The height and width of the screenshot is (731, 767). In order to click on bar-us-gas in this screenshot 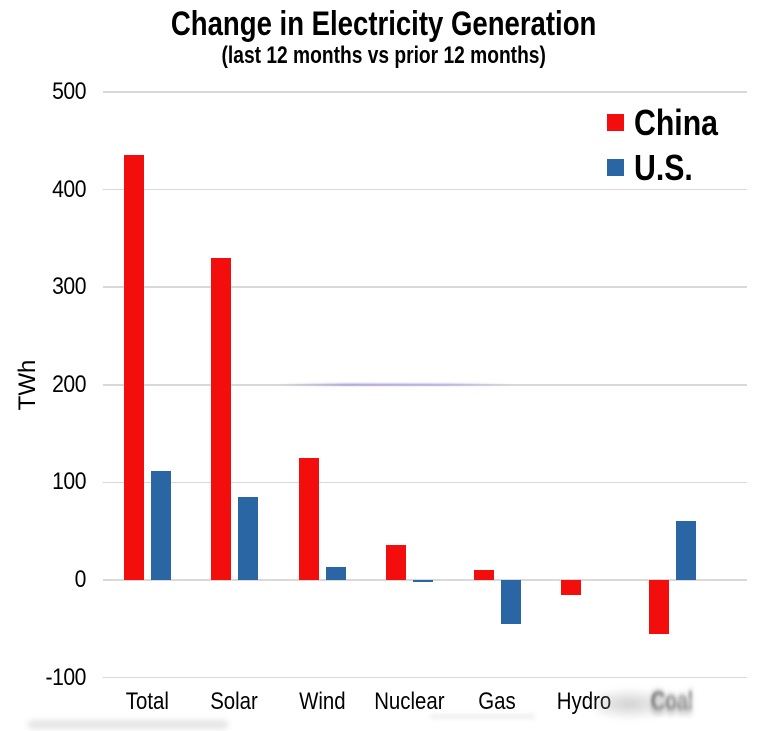, I will do `click(510, 601)`.